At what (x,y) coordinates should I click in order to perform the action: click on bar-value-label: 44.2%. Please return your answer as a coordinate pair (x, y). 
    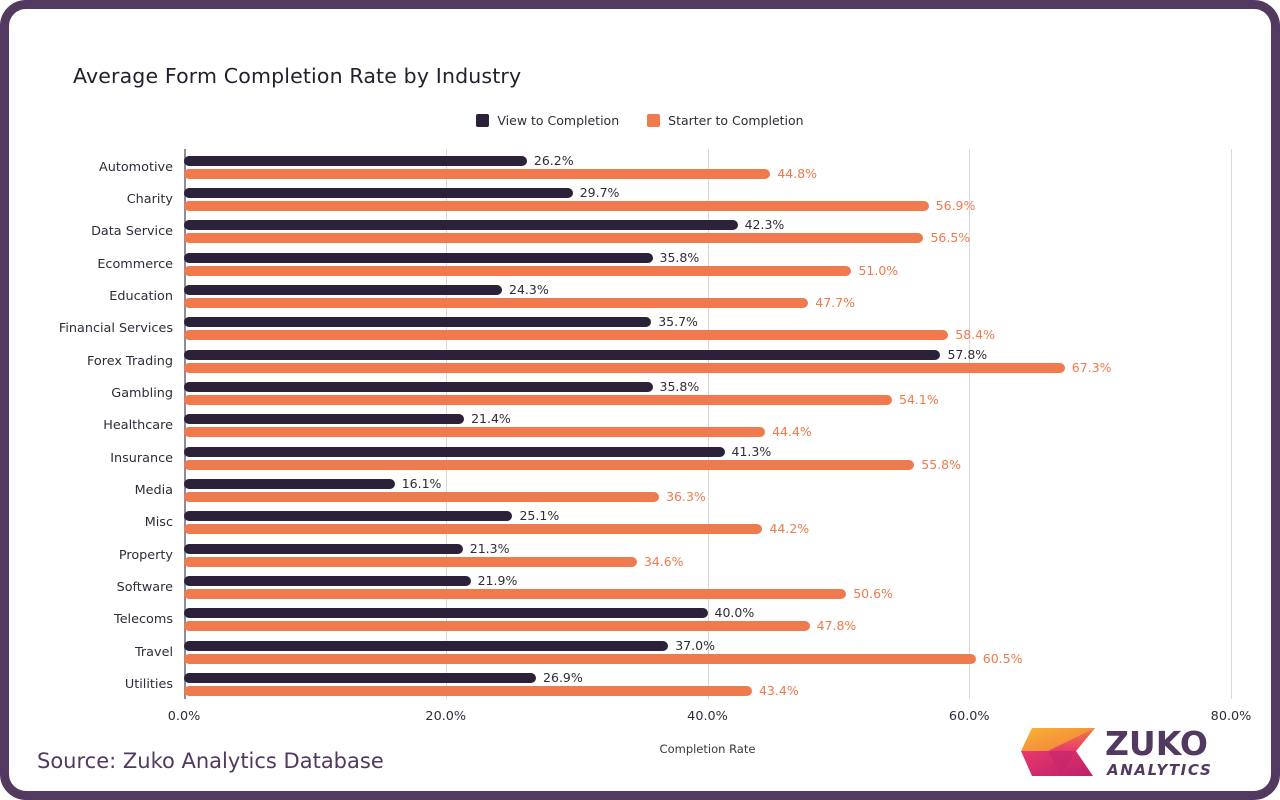
    Looking at the image, I should click on (789, 529).